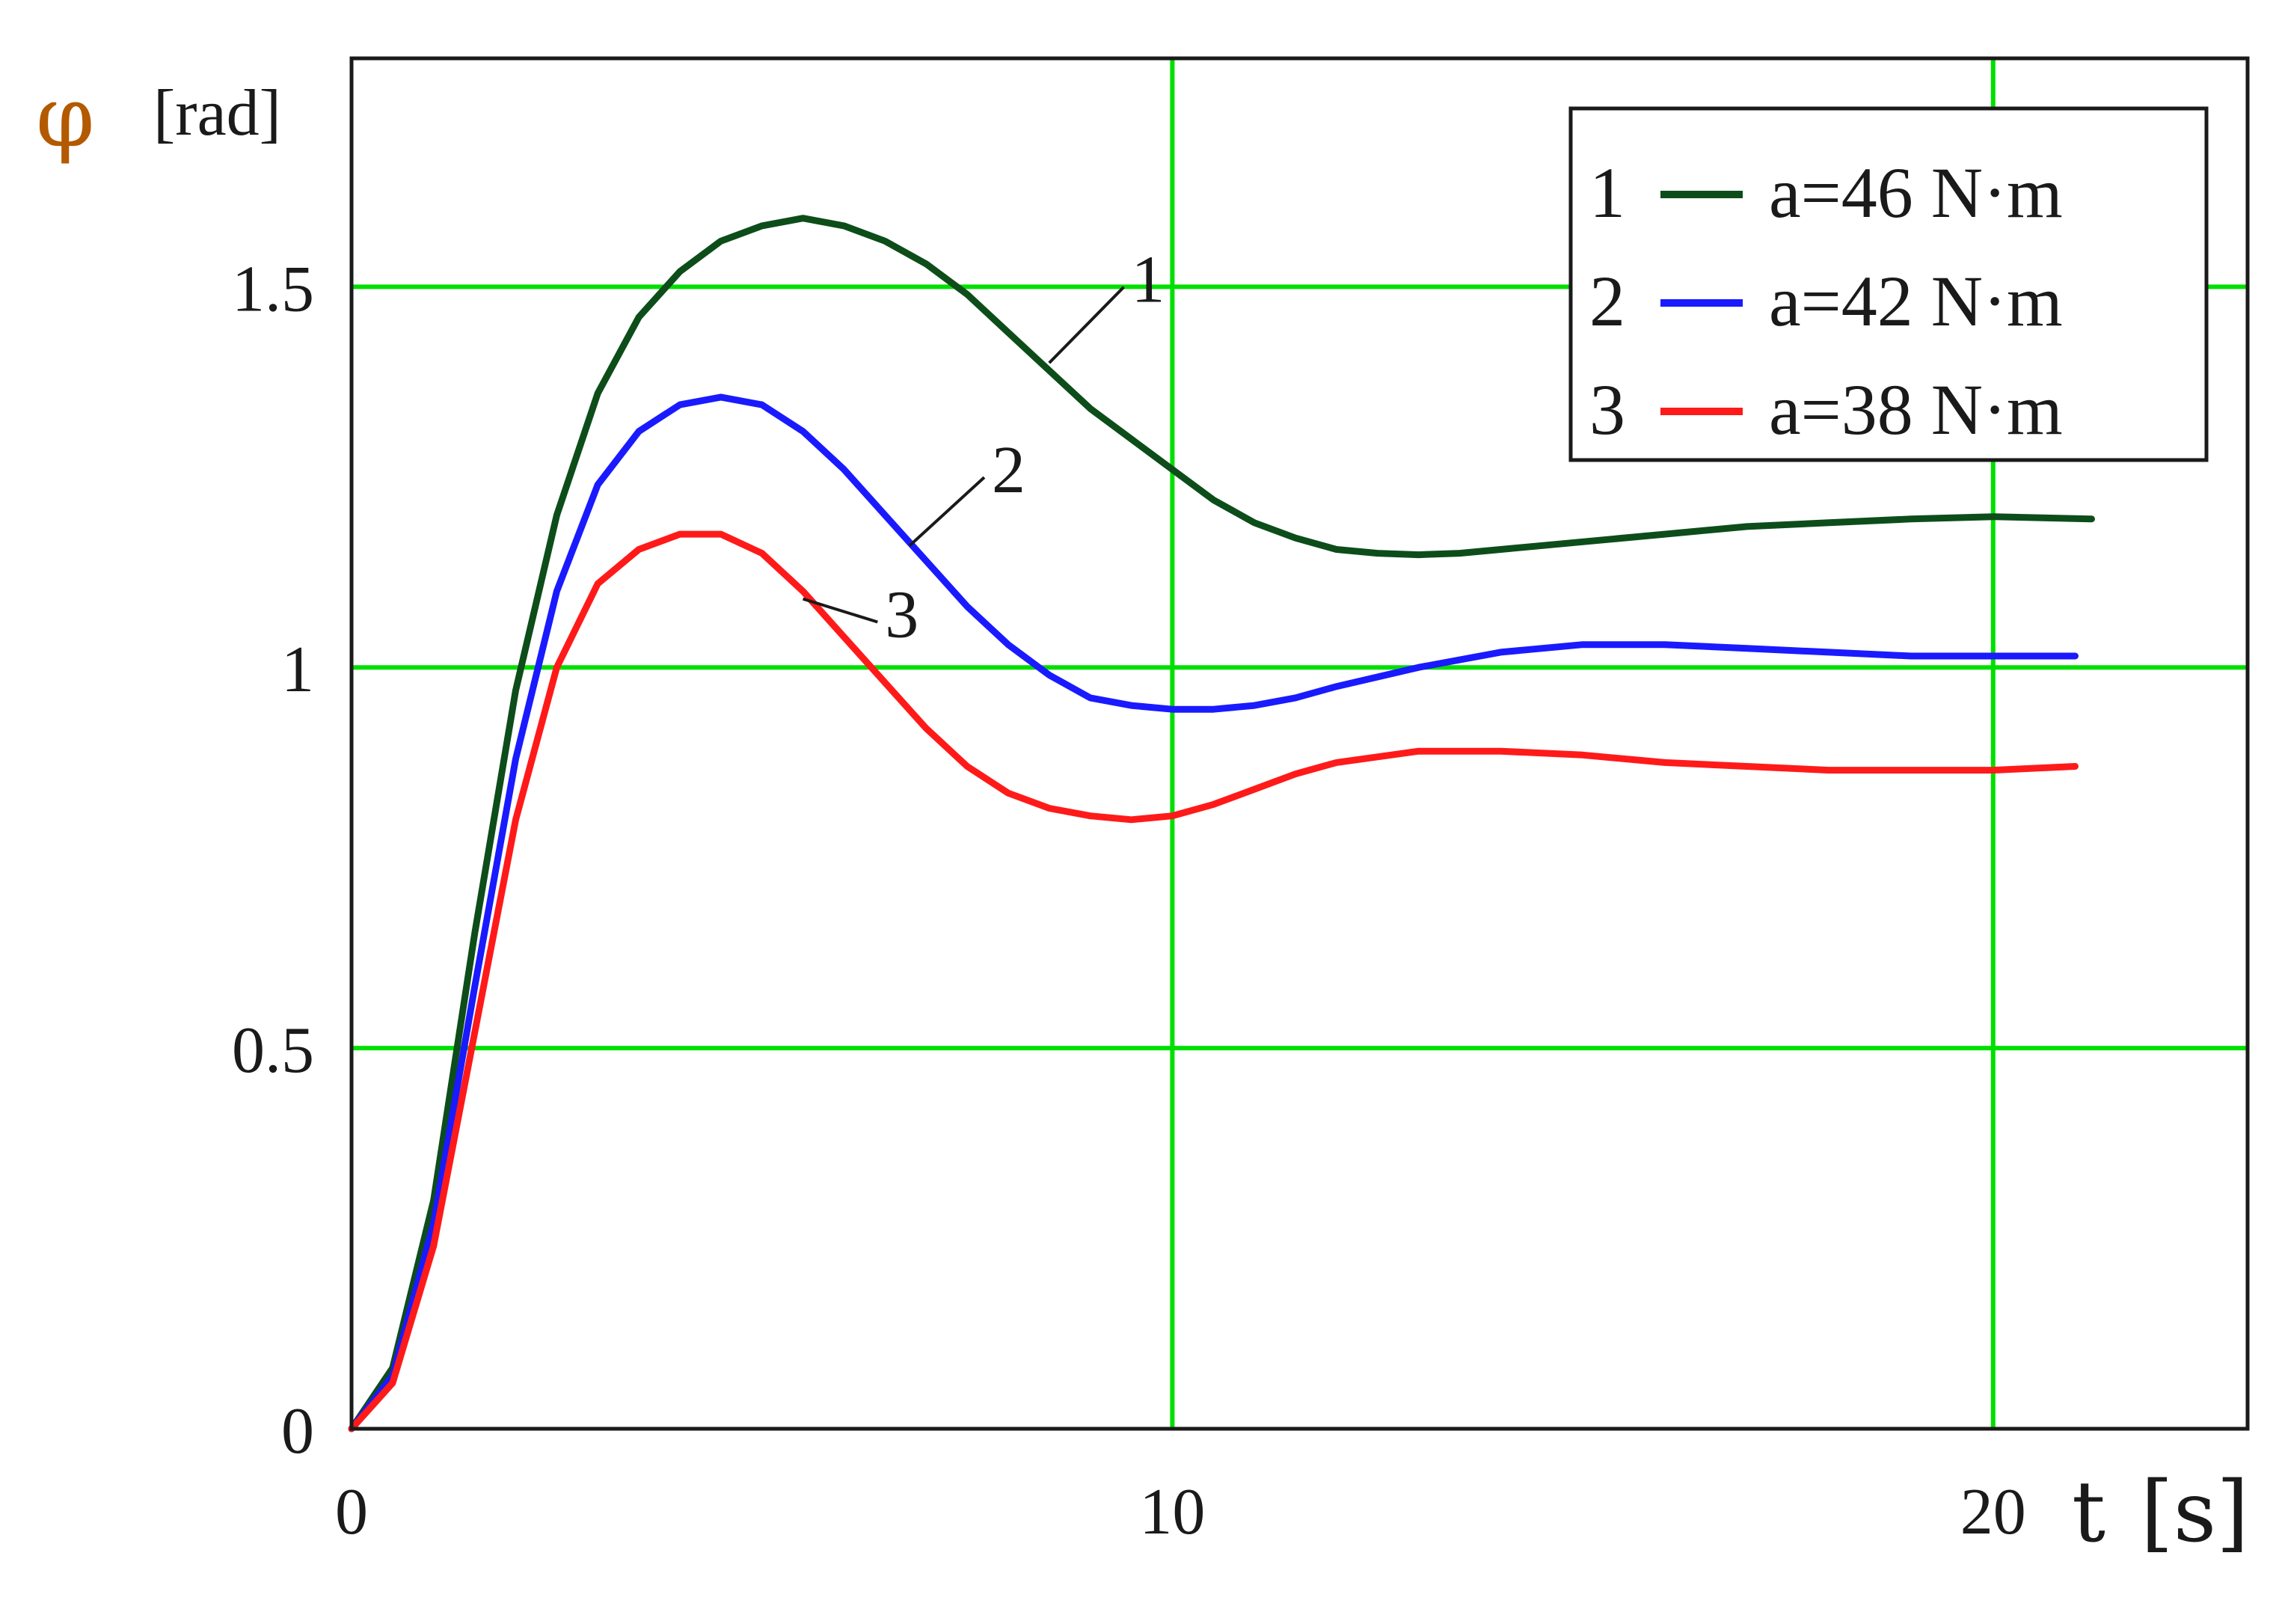  I want to click on x-tick-label: 20, so click(1993, 1512).